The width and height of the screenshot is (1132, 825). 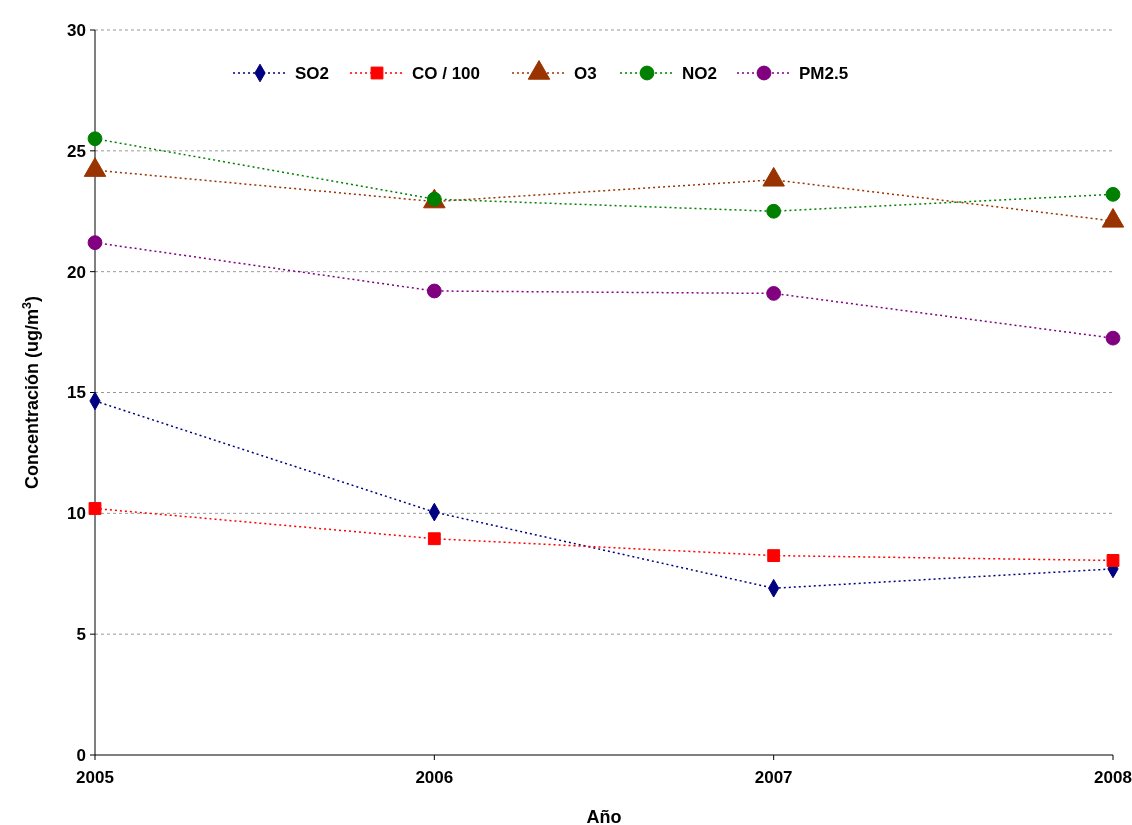 I want to click on y-tick-label: 5, so click(x=81, y=635).